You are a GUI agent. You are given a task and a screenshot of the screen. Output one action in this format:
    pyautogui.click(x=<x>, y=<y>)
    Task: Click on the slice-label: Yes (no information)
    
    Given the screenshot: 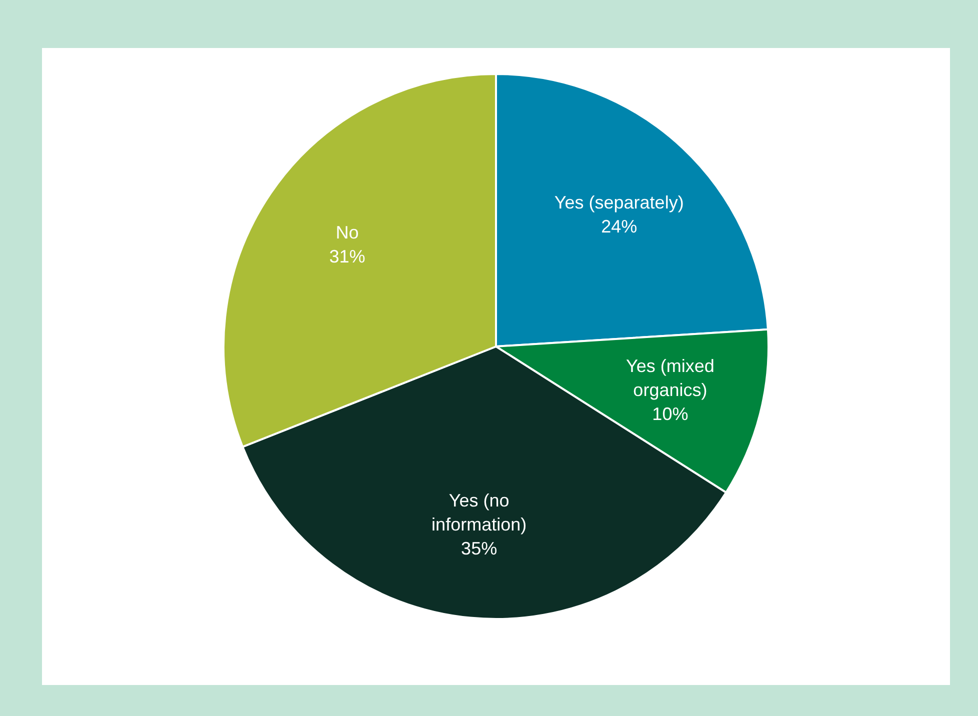 What is the action you would take?
    pyautogui.click(x=479, y=512)
    